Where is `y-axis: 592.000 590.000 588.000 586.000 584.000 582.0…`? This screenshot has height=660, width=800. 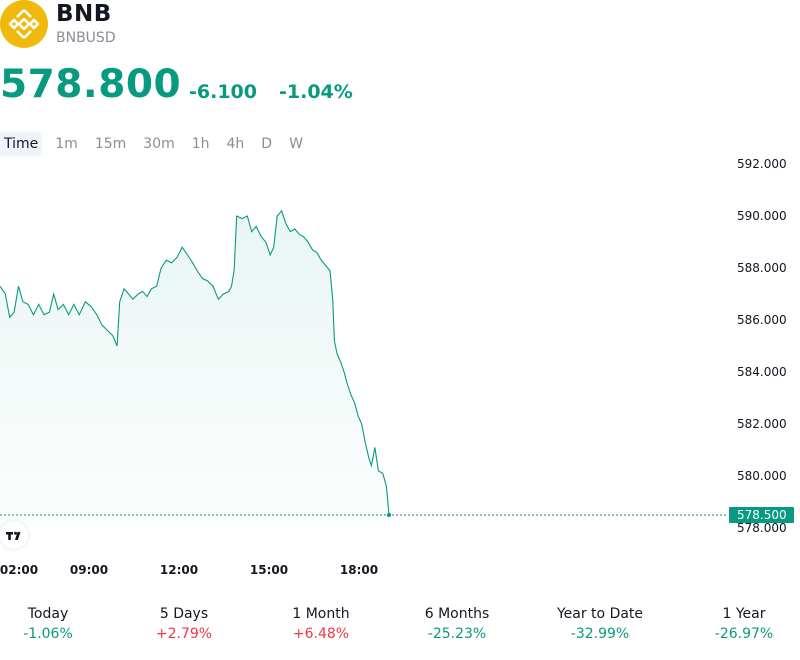
y-axis: 592.000 590.000 588.000 586.000 584.000 582.0… is located at coordinates (762, 346).